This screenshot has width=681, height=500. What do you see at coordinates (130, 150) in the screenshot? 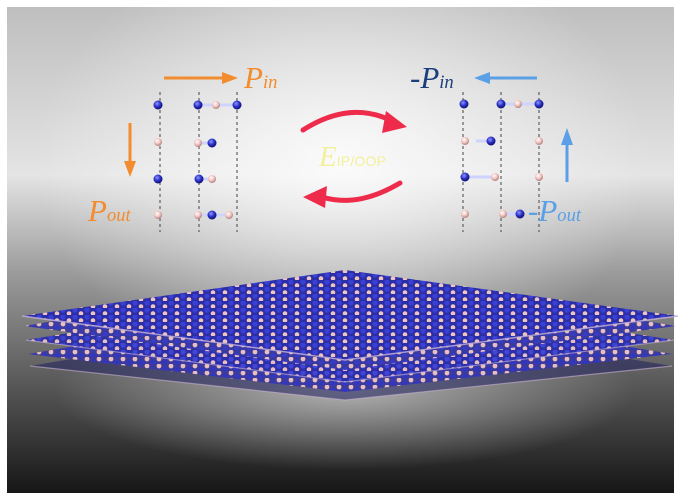
I see `polarization-out-arrow-icon` at bounding box center [130, 150].